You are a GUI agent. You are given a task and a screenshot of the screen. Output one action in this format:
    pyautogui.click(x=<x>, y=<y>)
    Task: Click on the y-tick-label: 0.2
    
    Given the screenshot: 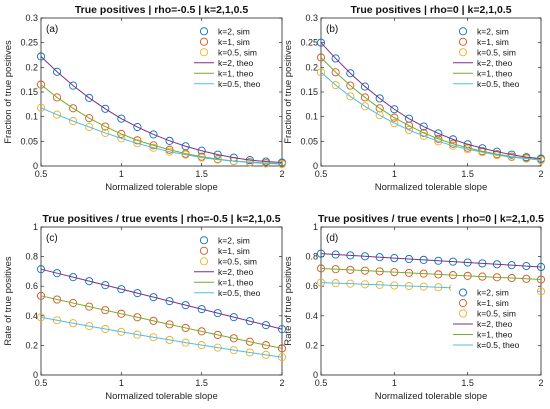 What is the action you would take?
    pyautogui.click(x=311, y=67)
    